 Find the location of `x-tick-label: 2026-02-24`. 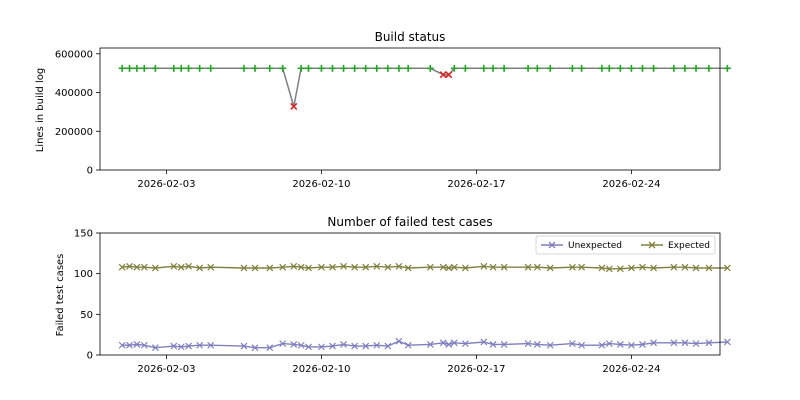

x-tick-label: 2026-02-24 is located at coordinates (631, 369).